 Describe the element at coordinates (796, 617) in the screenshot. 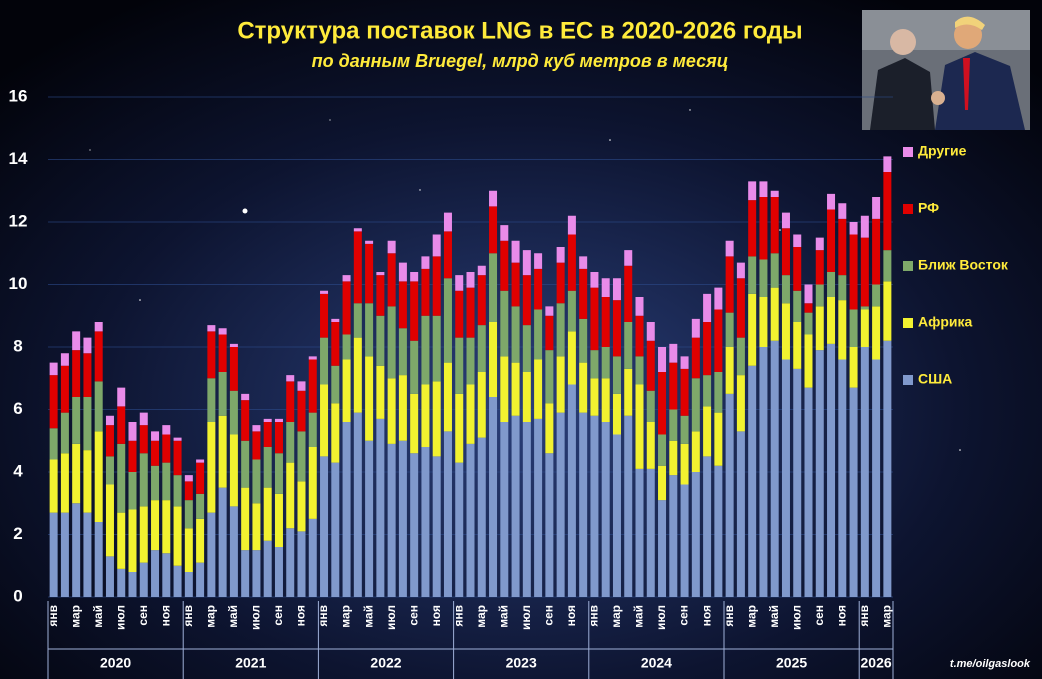

I see `x-tick-label: июл` at that location.